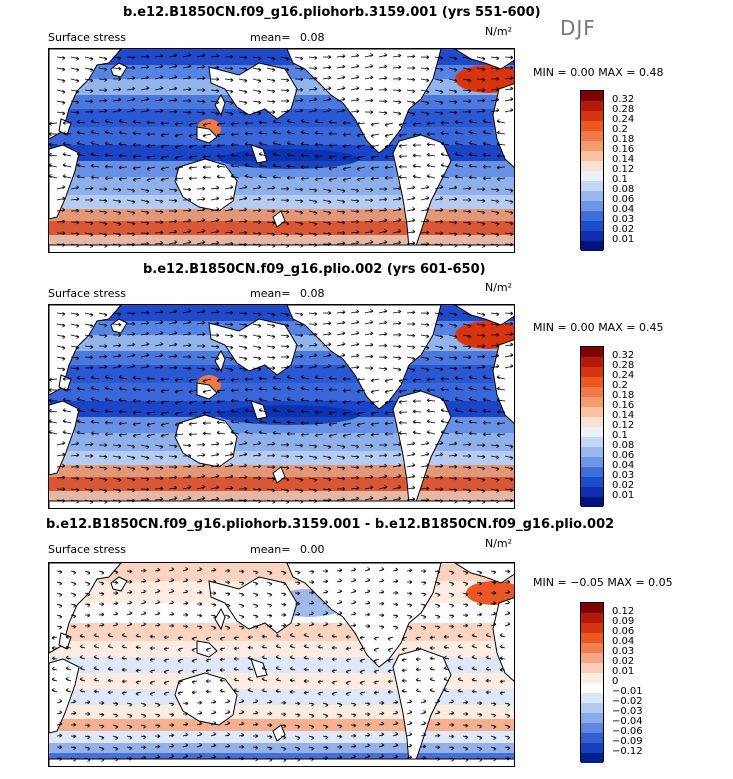 Image resolution: width=733 pixels, height=779 pixels. Describe the element at coordinates (627, 711) in the screenshot. I see `colorbar-level-label: −0.03` at that location.